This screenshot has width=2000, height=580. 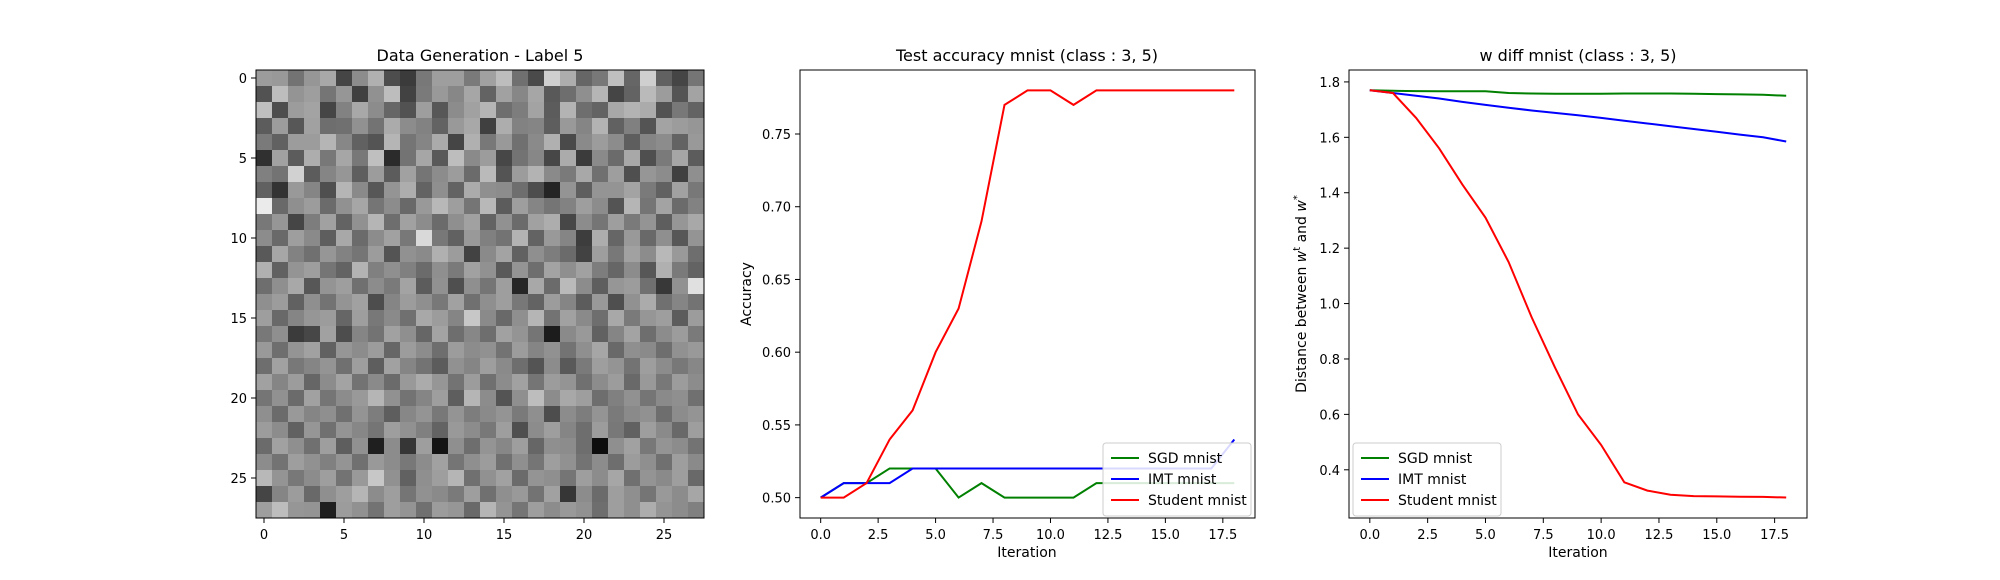 I want to click on acc-xtick-label: 7.5, so click(x=993, y=535).